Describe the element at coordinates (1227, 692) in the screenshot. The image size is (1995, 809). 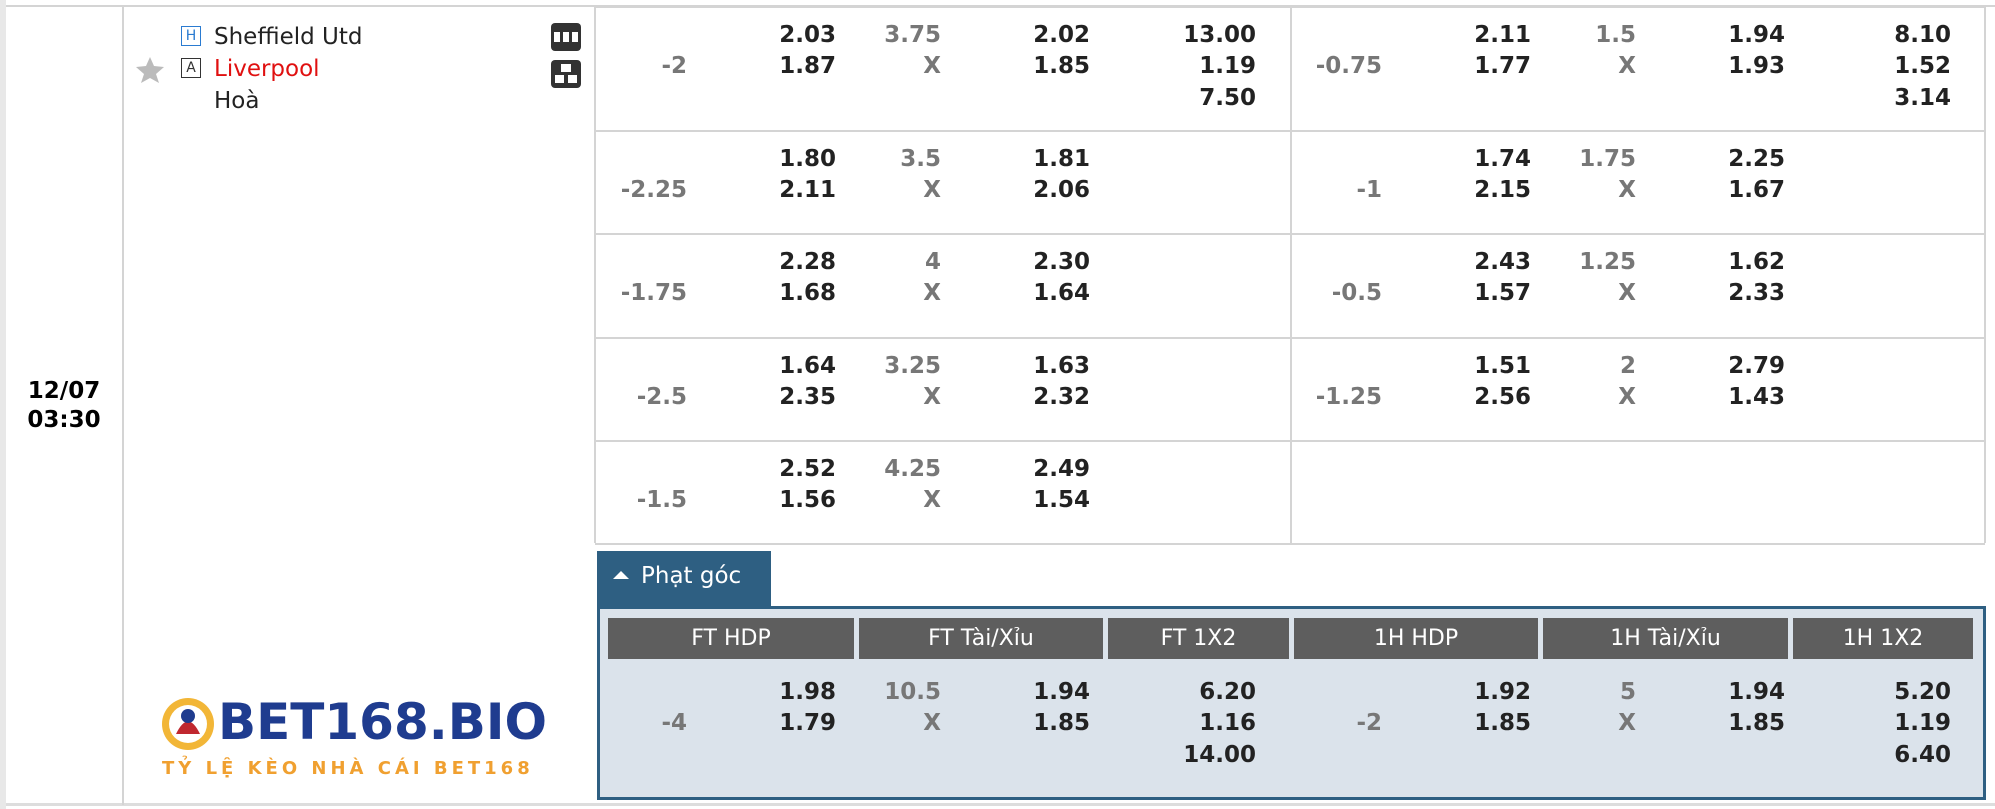
I see `home-win-odd: 6.20` at that location.